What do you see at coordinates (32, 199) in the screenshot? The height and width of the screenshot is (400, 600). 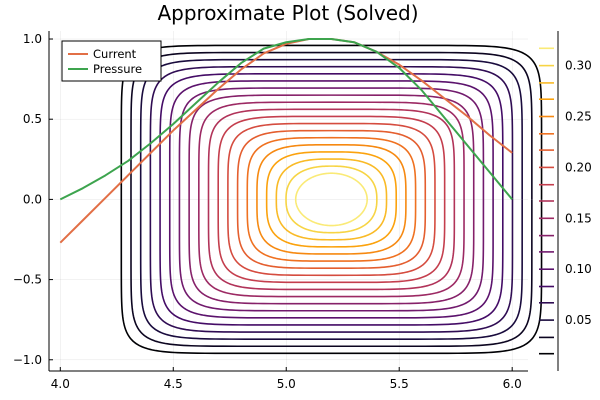 I see `y-tick-label: 0.0` at bounding box center [32, 199].